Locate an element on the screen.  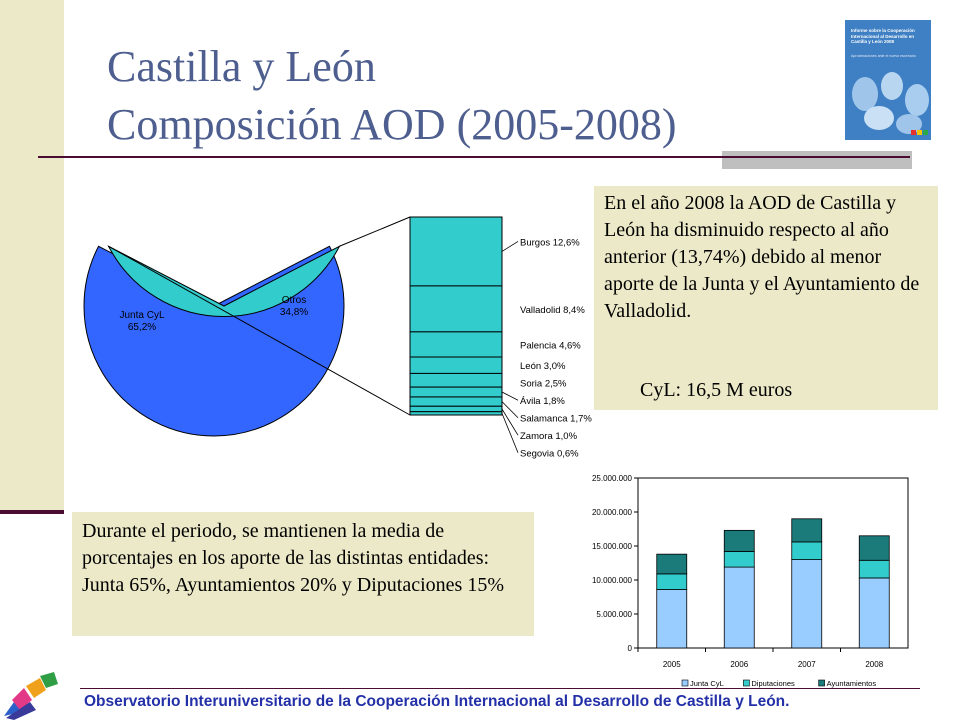
sidebar-band is located at coordinates (32, 256).